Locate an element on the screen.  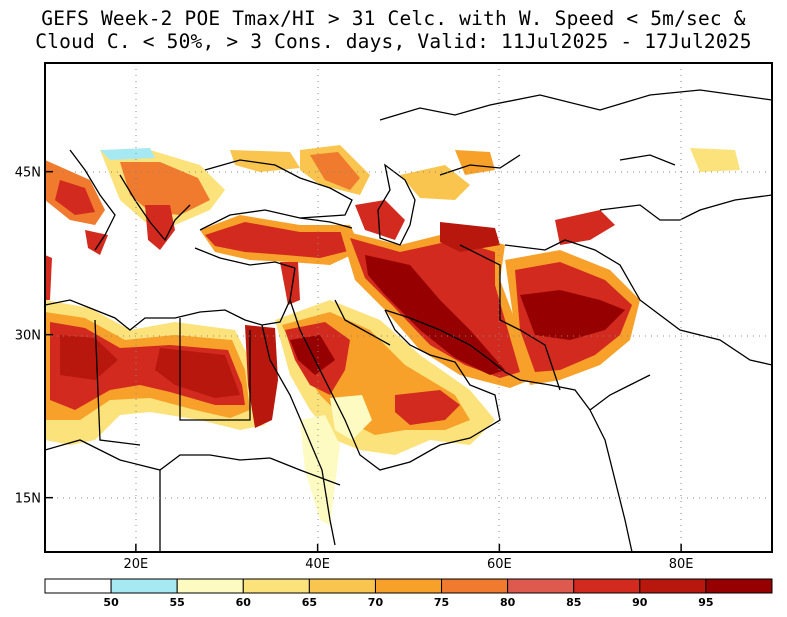
colorbar-label: 90 is located at coordinates (640, 602).